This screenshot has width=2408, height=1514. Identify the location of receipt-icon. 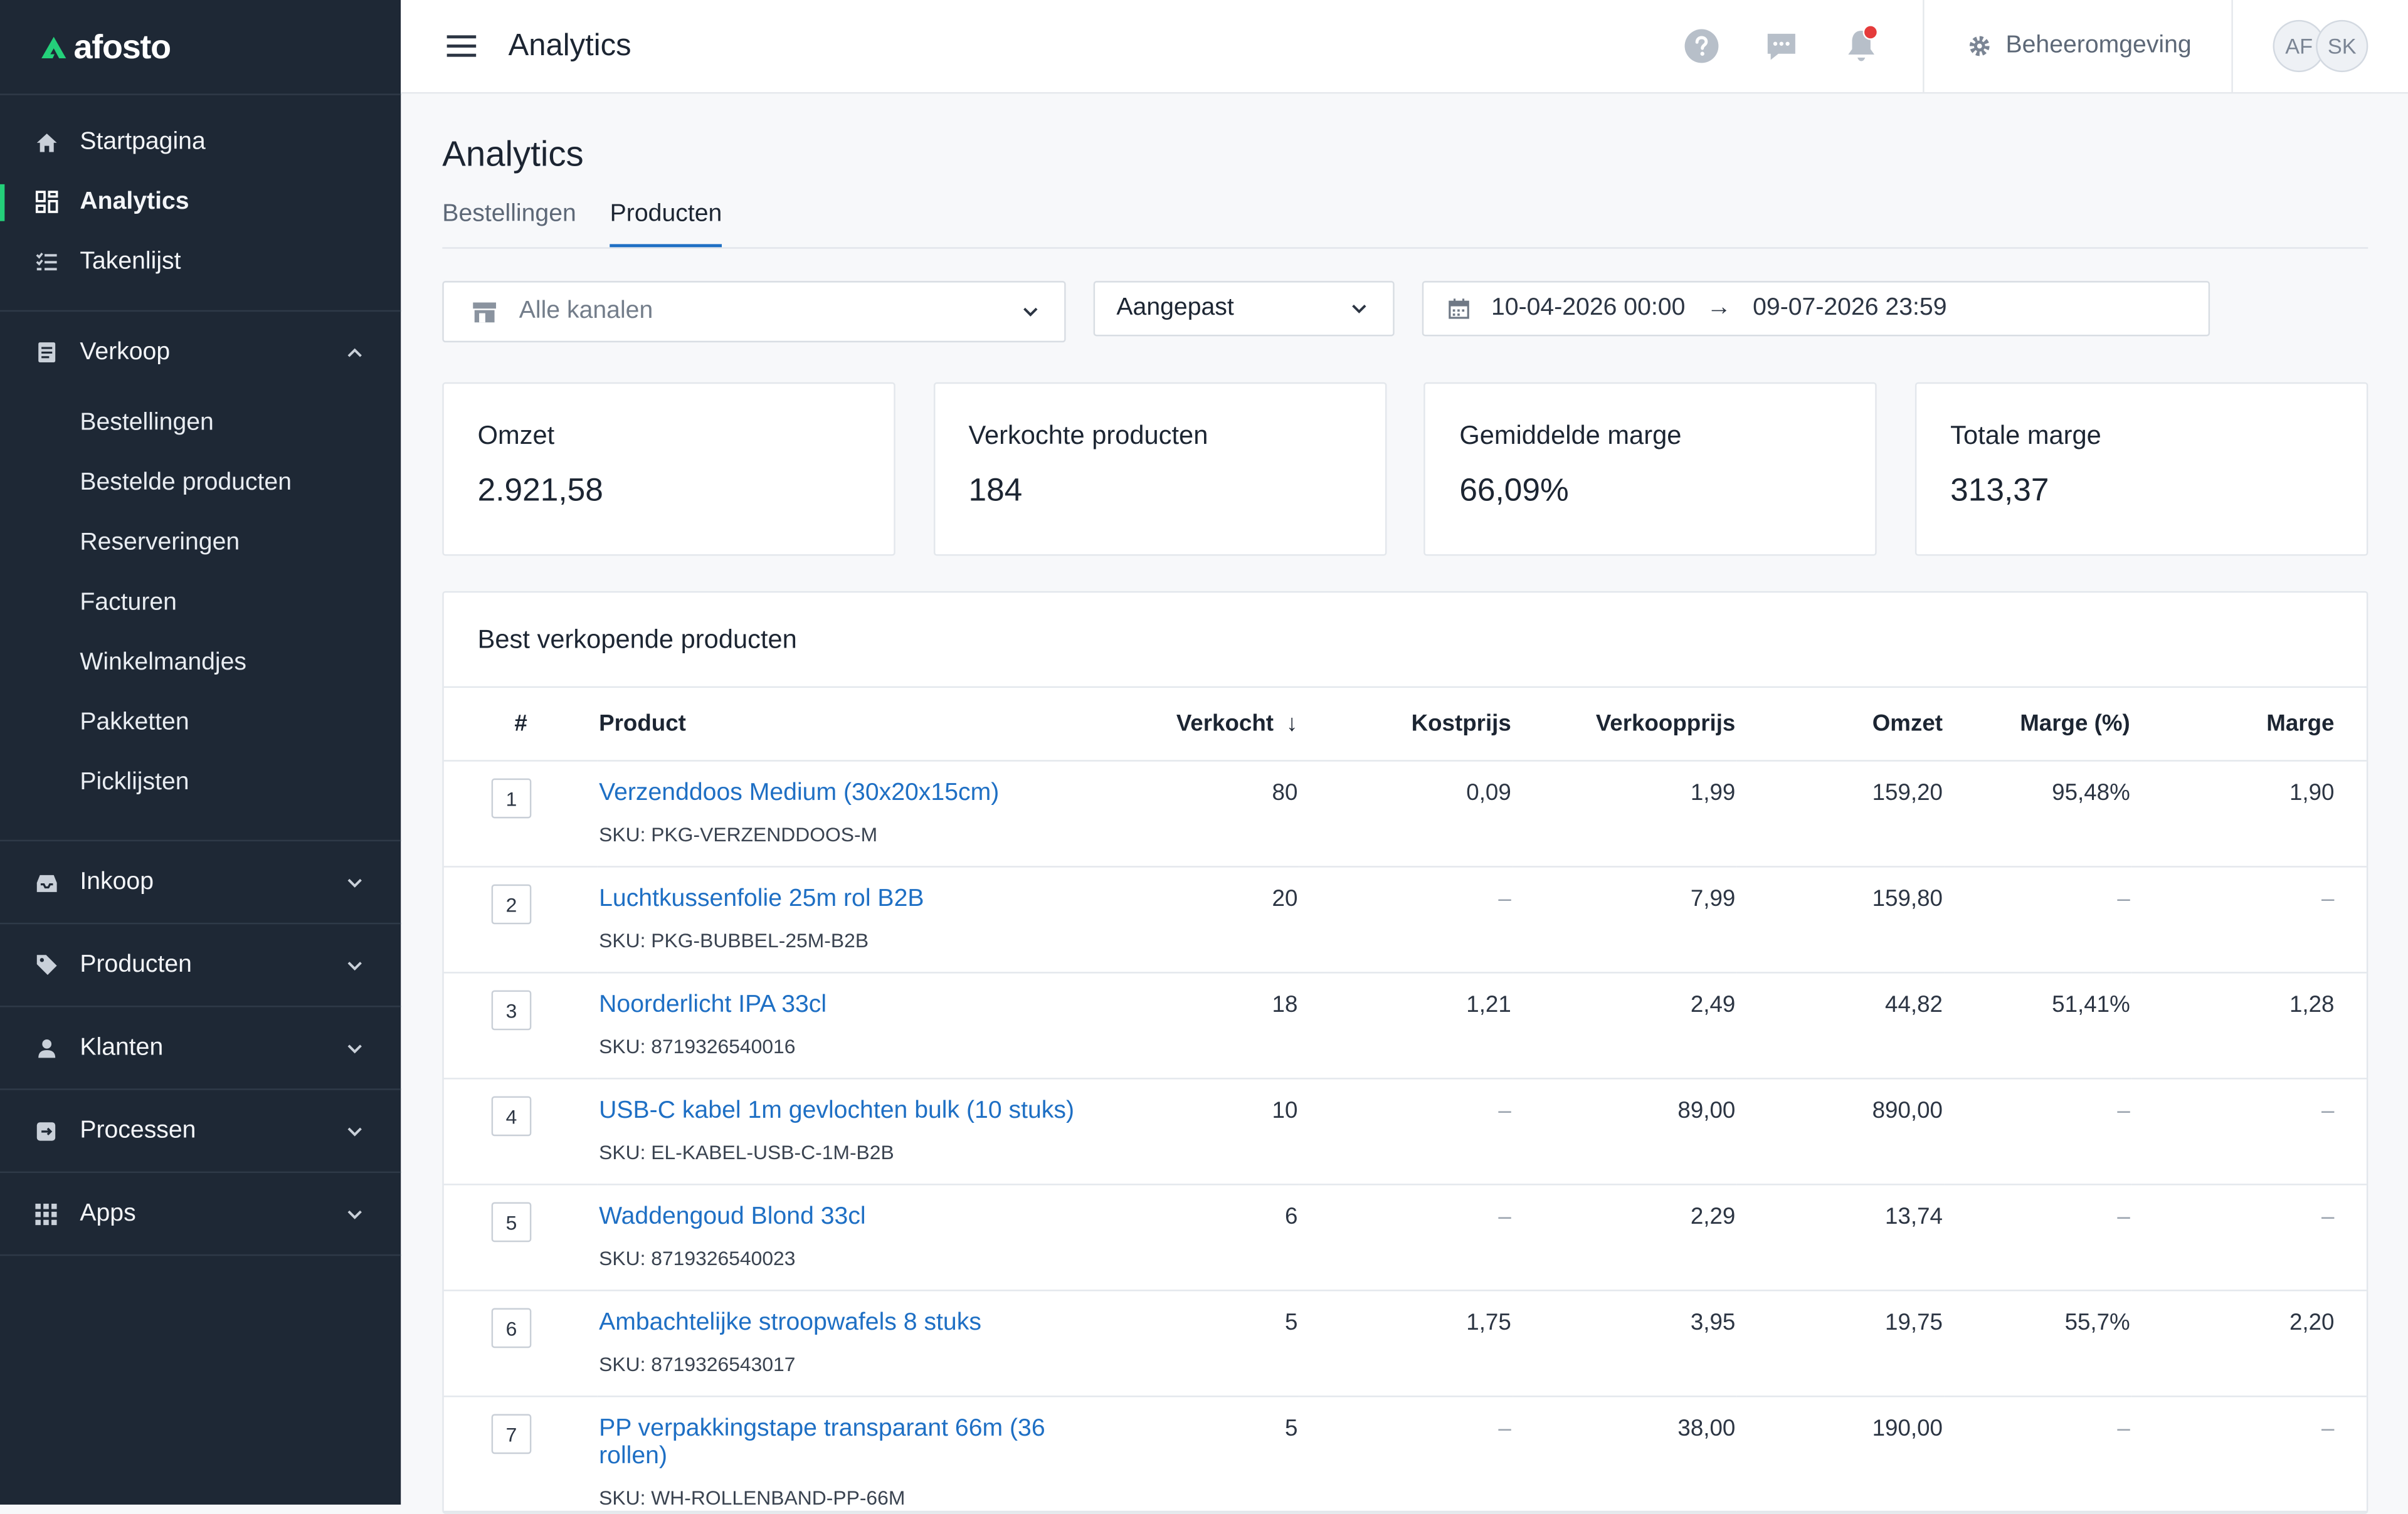
(46, 352).